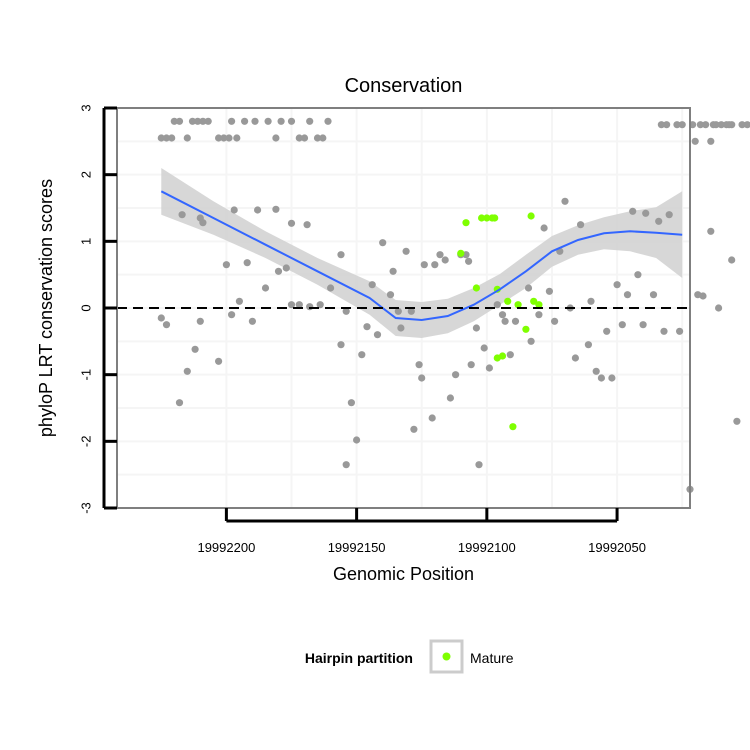  What do you see at coordinates (617, 547) in the screenshot?
I see `x-tick-label: 19992050` at bounding box center [617, 547].